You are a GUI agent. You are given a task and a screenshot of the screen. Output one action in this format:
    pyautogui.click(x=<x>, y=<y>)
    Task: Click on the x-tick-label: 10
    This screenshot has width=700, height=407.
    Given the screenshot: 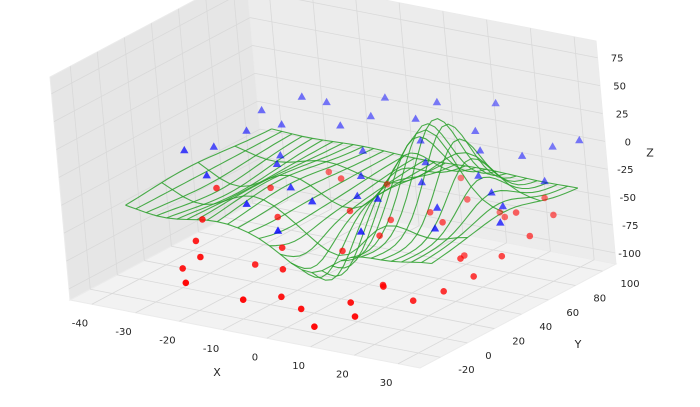 What is the action you would take?
    pyautogui.click(x=298, y=366)
    